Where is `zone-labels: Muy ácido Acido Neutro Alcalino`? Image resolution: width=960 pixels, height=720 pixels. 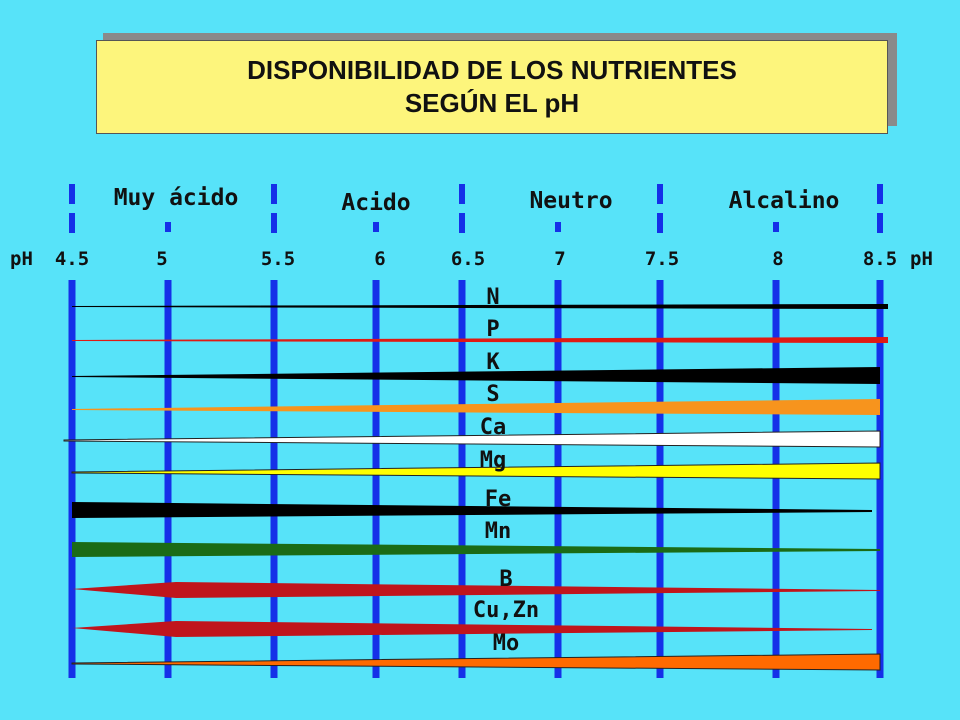
zone-labels: Muy ácido Acido Neutro Alcalino is located at coordinates (477, 200).